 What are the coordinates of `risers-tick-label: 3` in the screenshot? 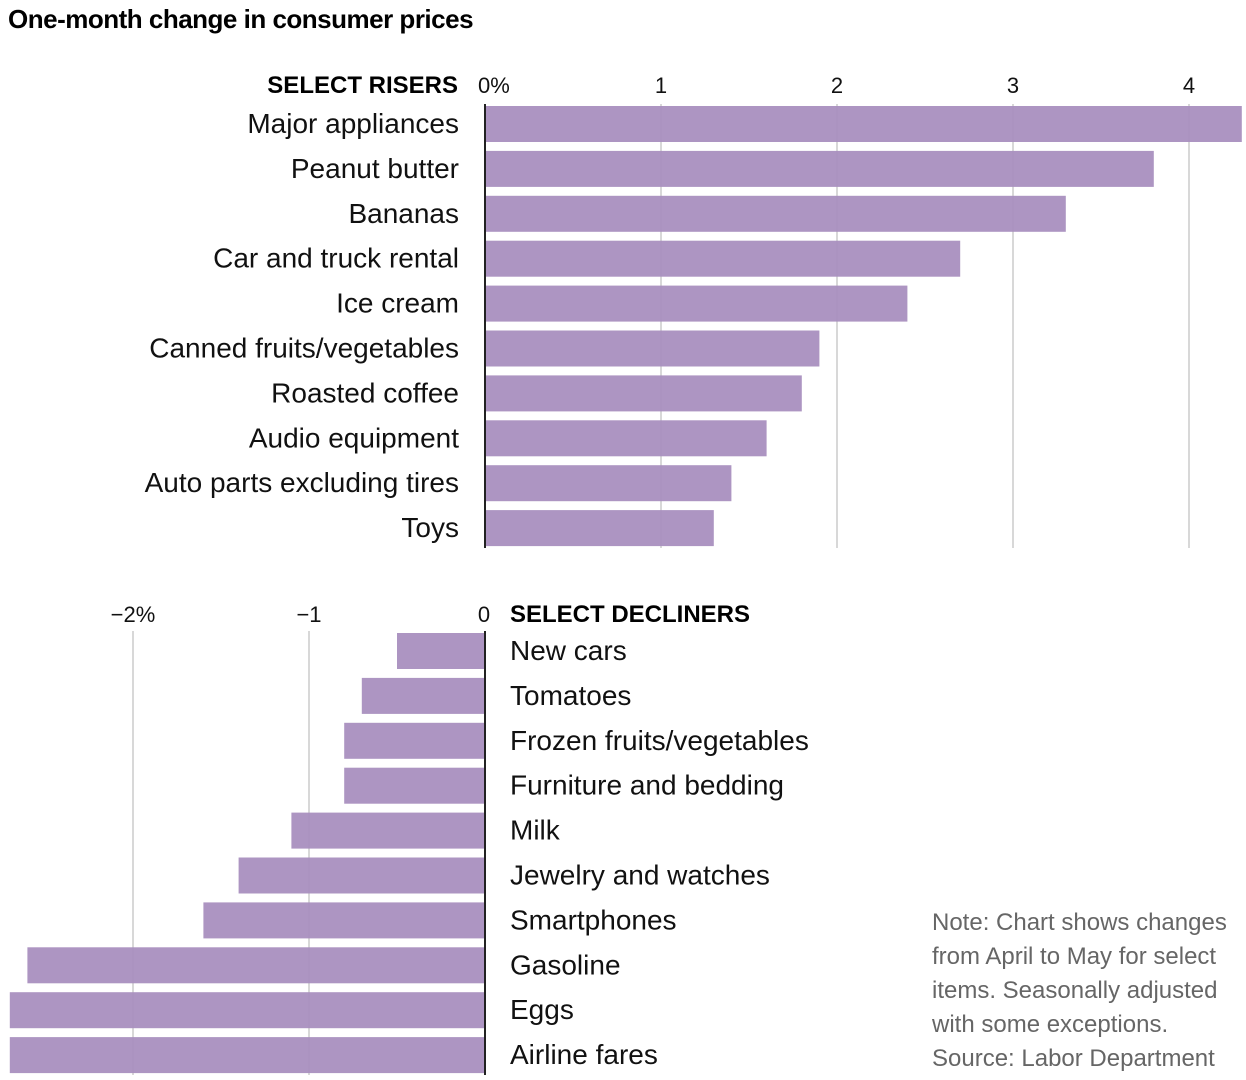 It's located at (1013, 85).